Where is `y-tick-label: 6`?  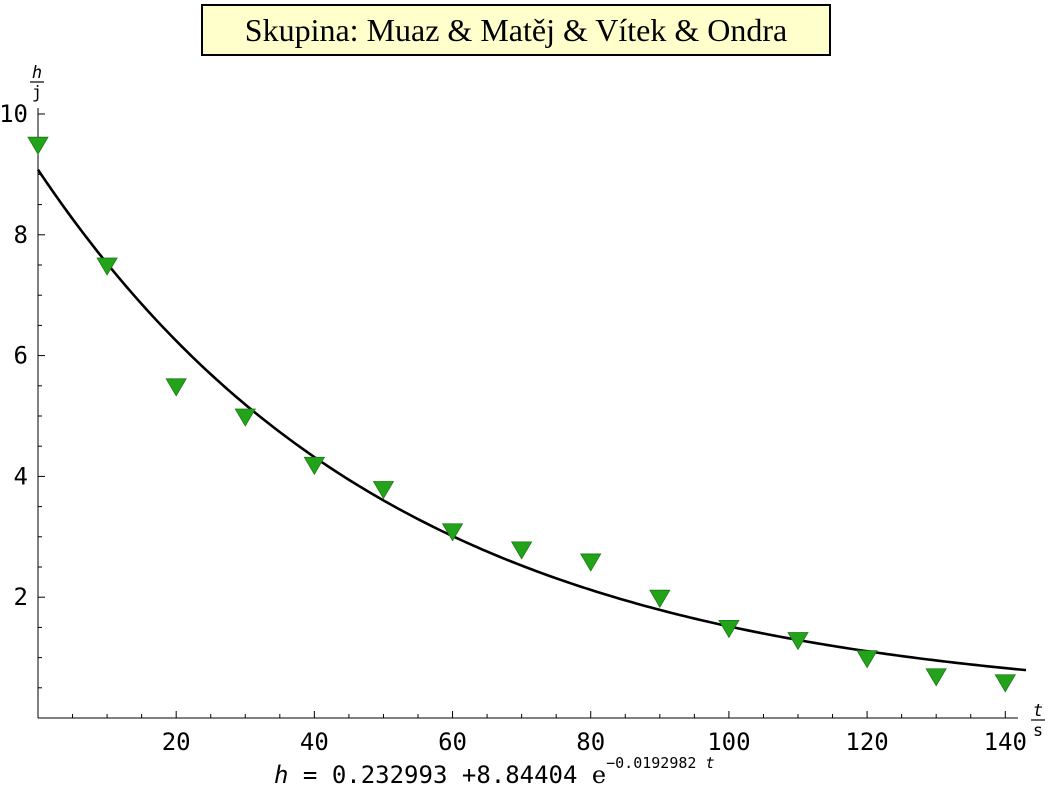
y-tick-label: 6 is located at coordinates (21, 356).